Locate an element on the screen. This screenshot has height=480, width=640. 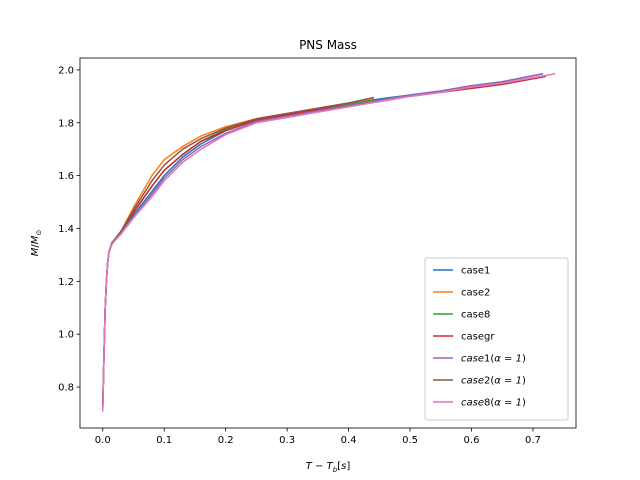
legend-label-6: case8(α = 1) is located at coordinates (493, 403).